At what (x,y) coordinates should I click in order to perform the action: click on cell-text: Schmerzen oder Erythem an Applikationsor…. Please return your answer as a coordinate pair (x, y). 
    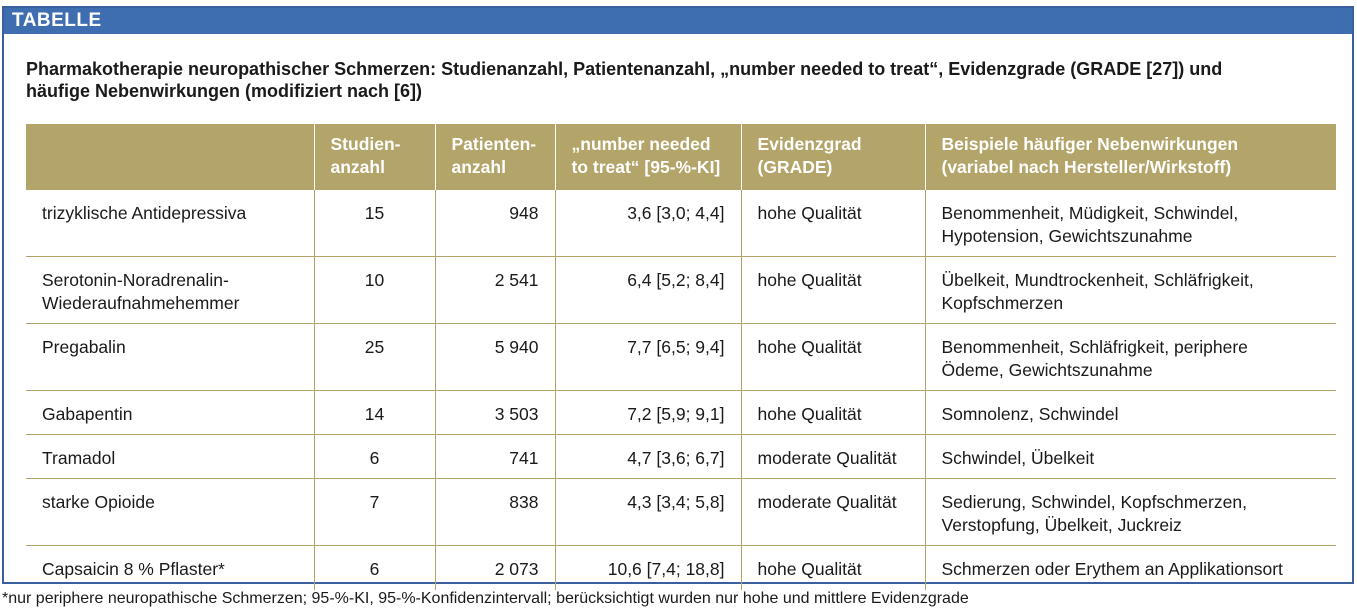
    Looking at the image, I should click on (1112, 569).